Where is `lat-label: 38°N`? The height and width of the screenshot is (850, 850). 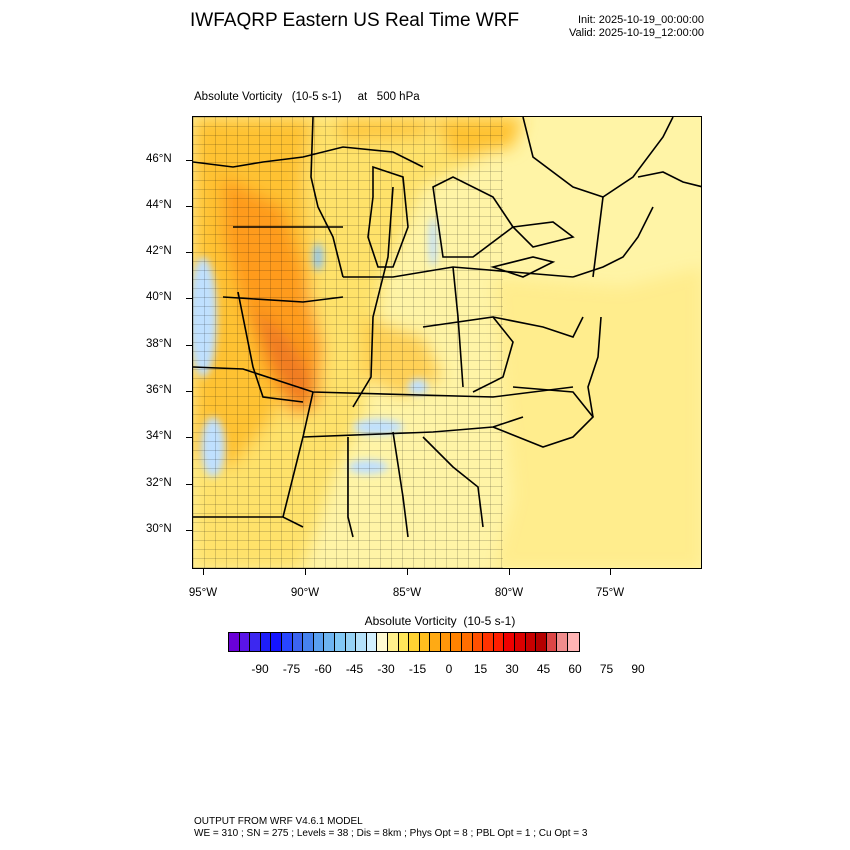 lat-label: 38°N is located at coordinates (159, 344).